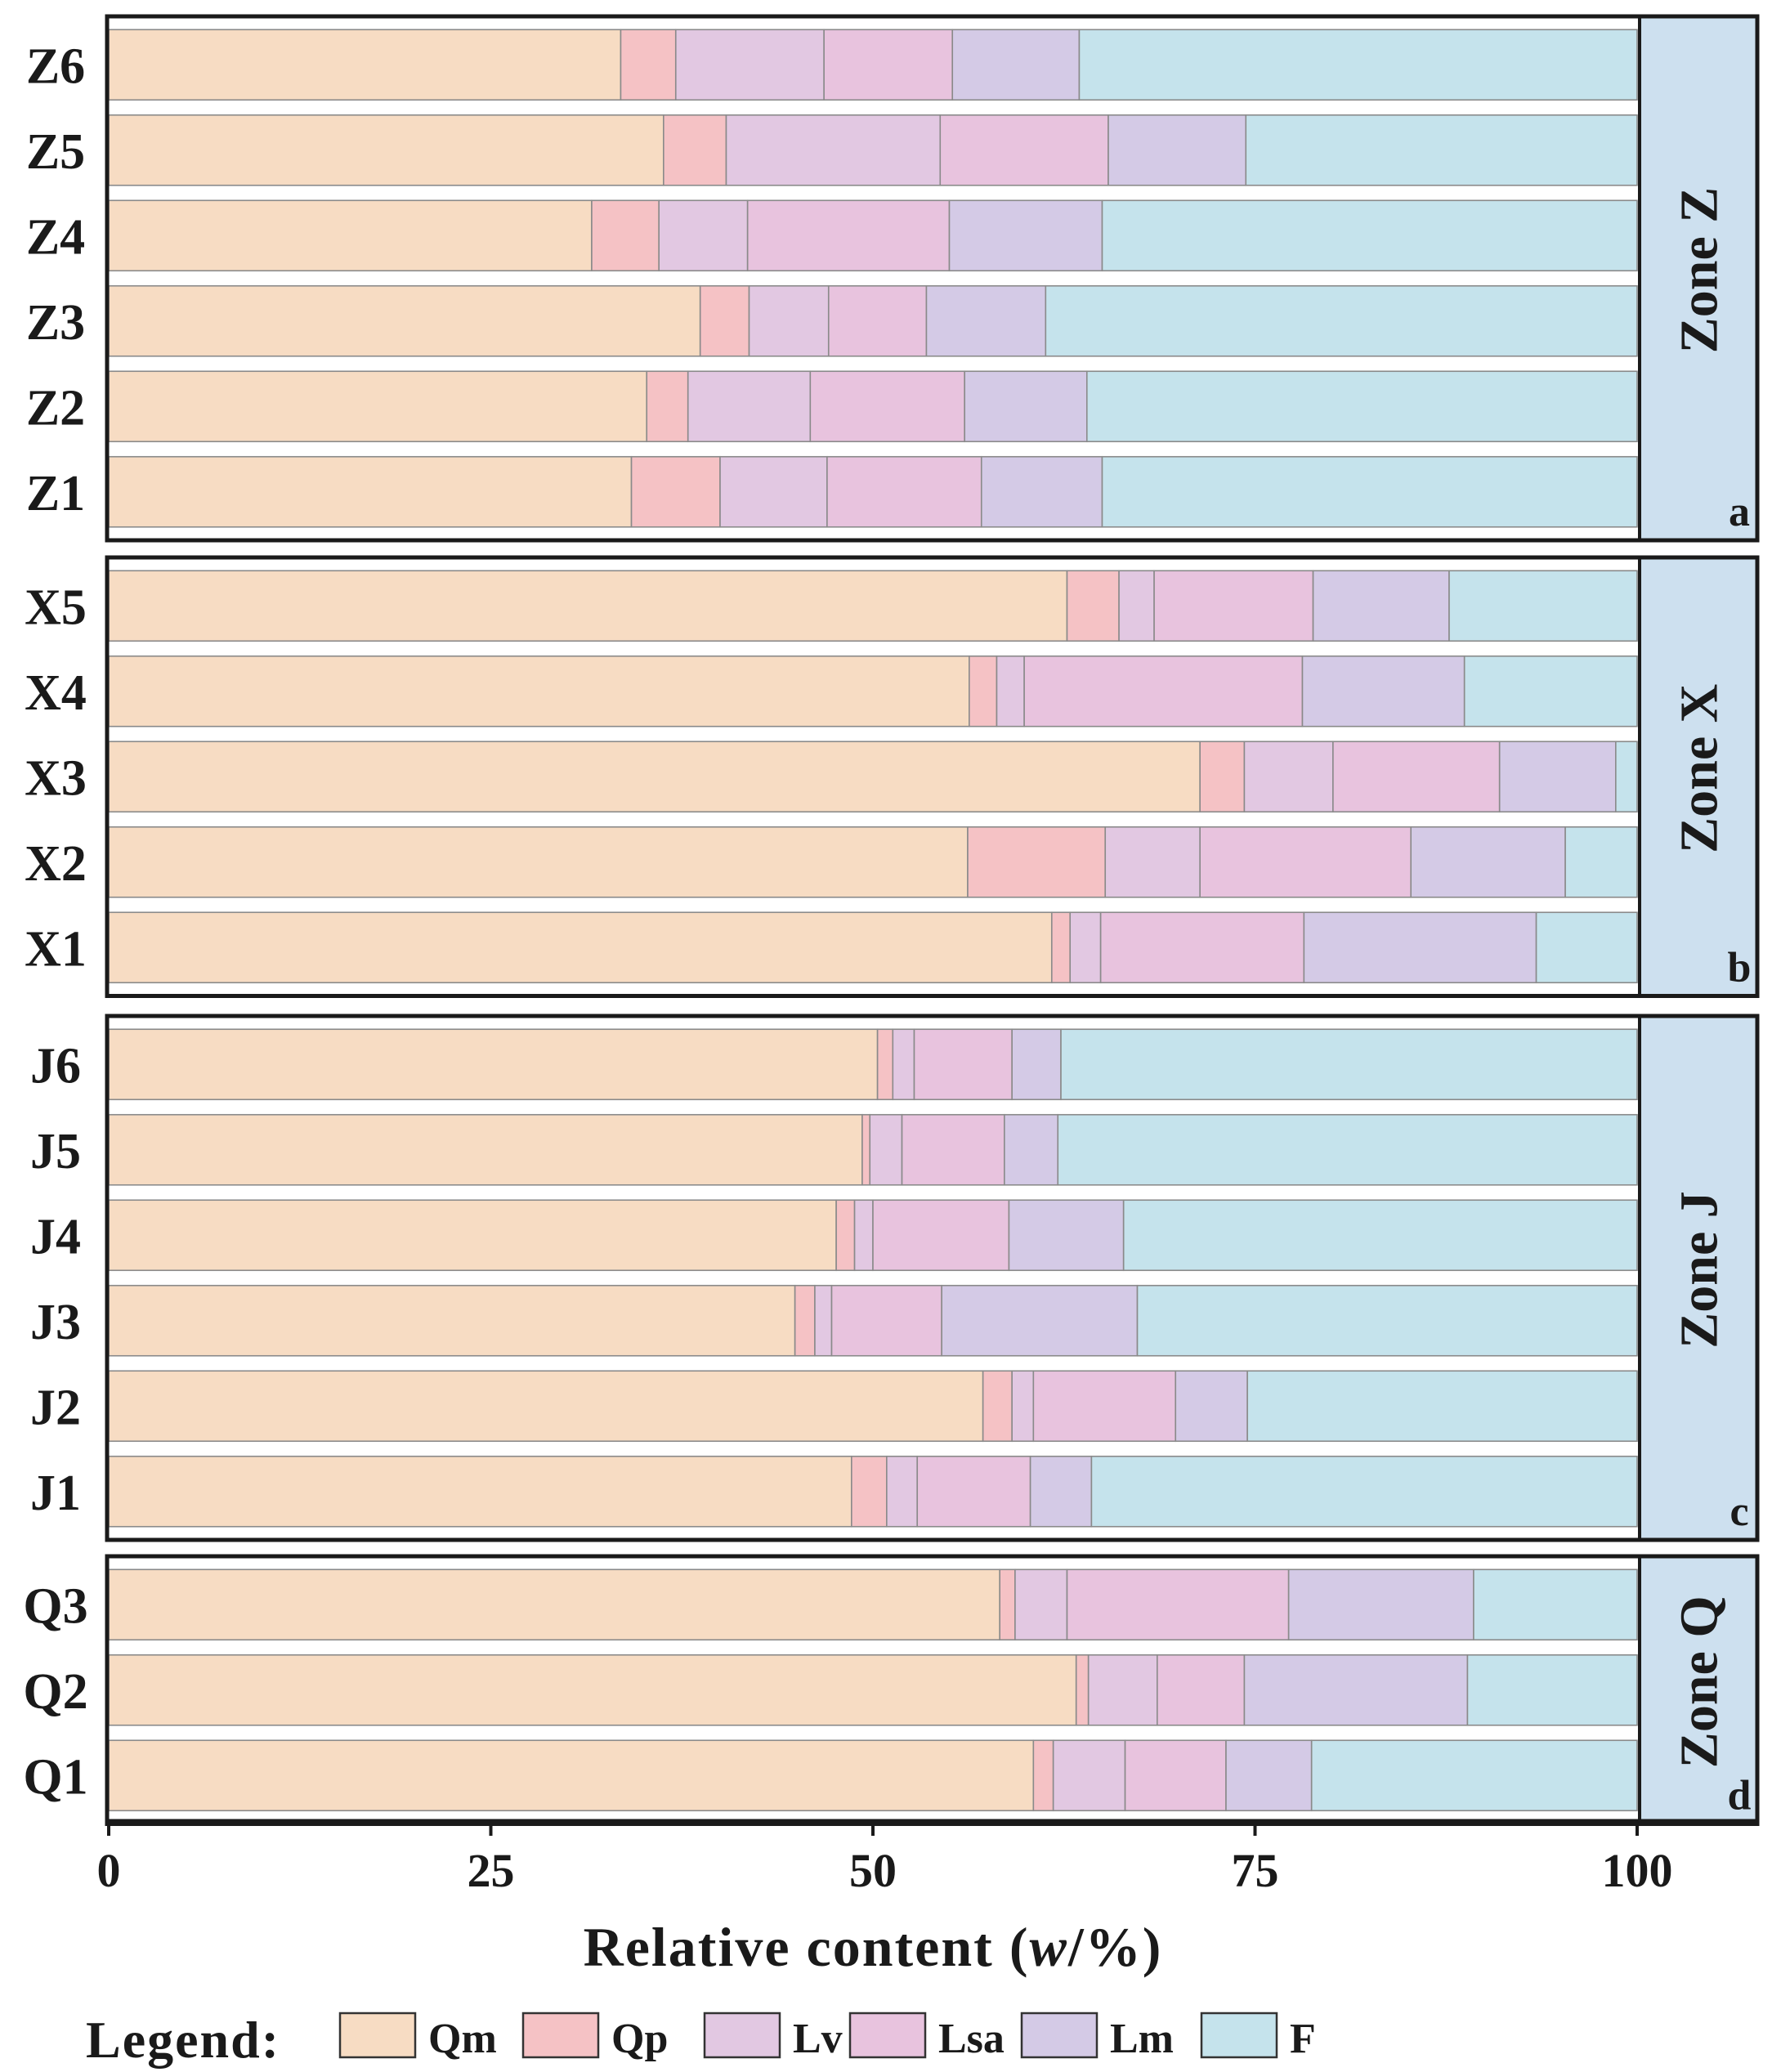 The width and height of the screenshot is (1772, 2072). What do you see at coordinates (1041, 1605) in the screenshot?
I see `bar-Q3-Lv` at bounding box center [1041, 1605].